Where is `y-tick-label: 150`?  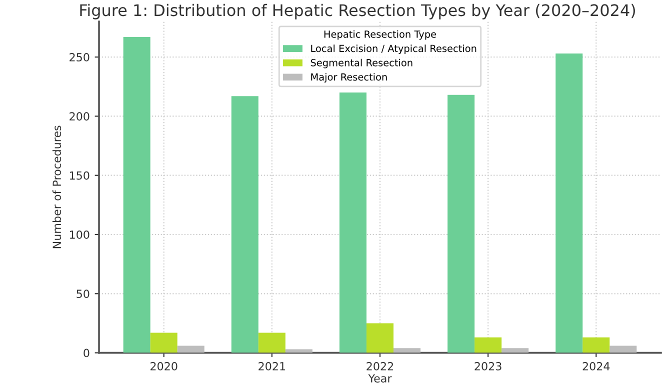 y-tick-label: 150 is located at coordinates (80, 175).